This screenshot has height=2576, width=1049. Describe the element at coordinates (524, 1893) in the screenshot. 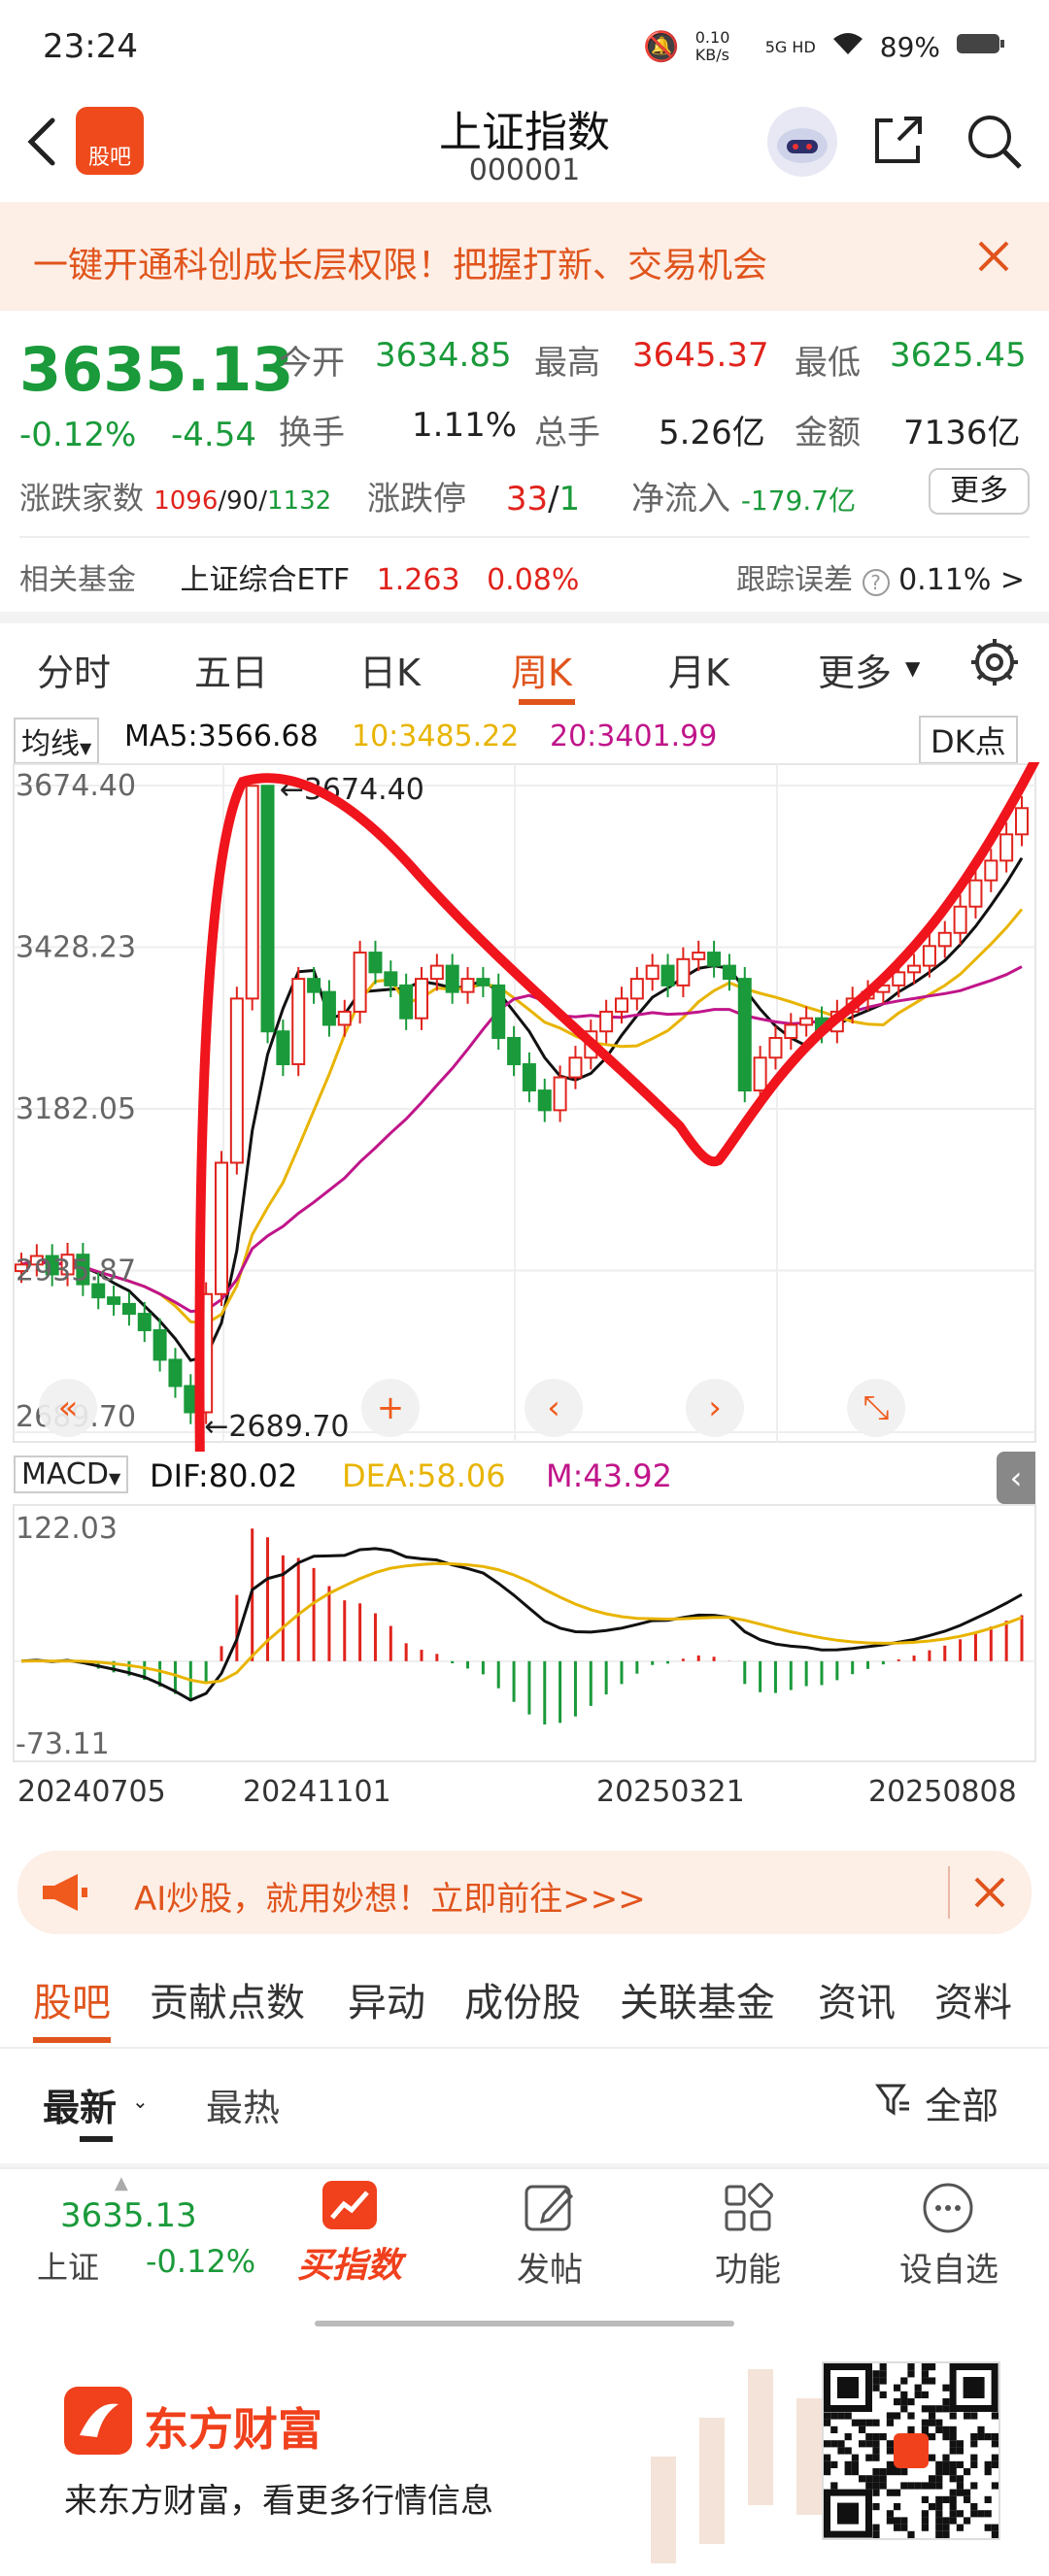

I see `ai-ad-bar: AI炒股，就用妙想！立即前往>>>` at that location.